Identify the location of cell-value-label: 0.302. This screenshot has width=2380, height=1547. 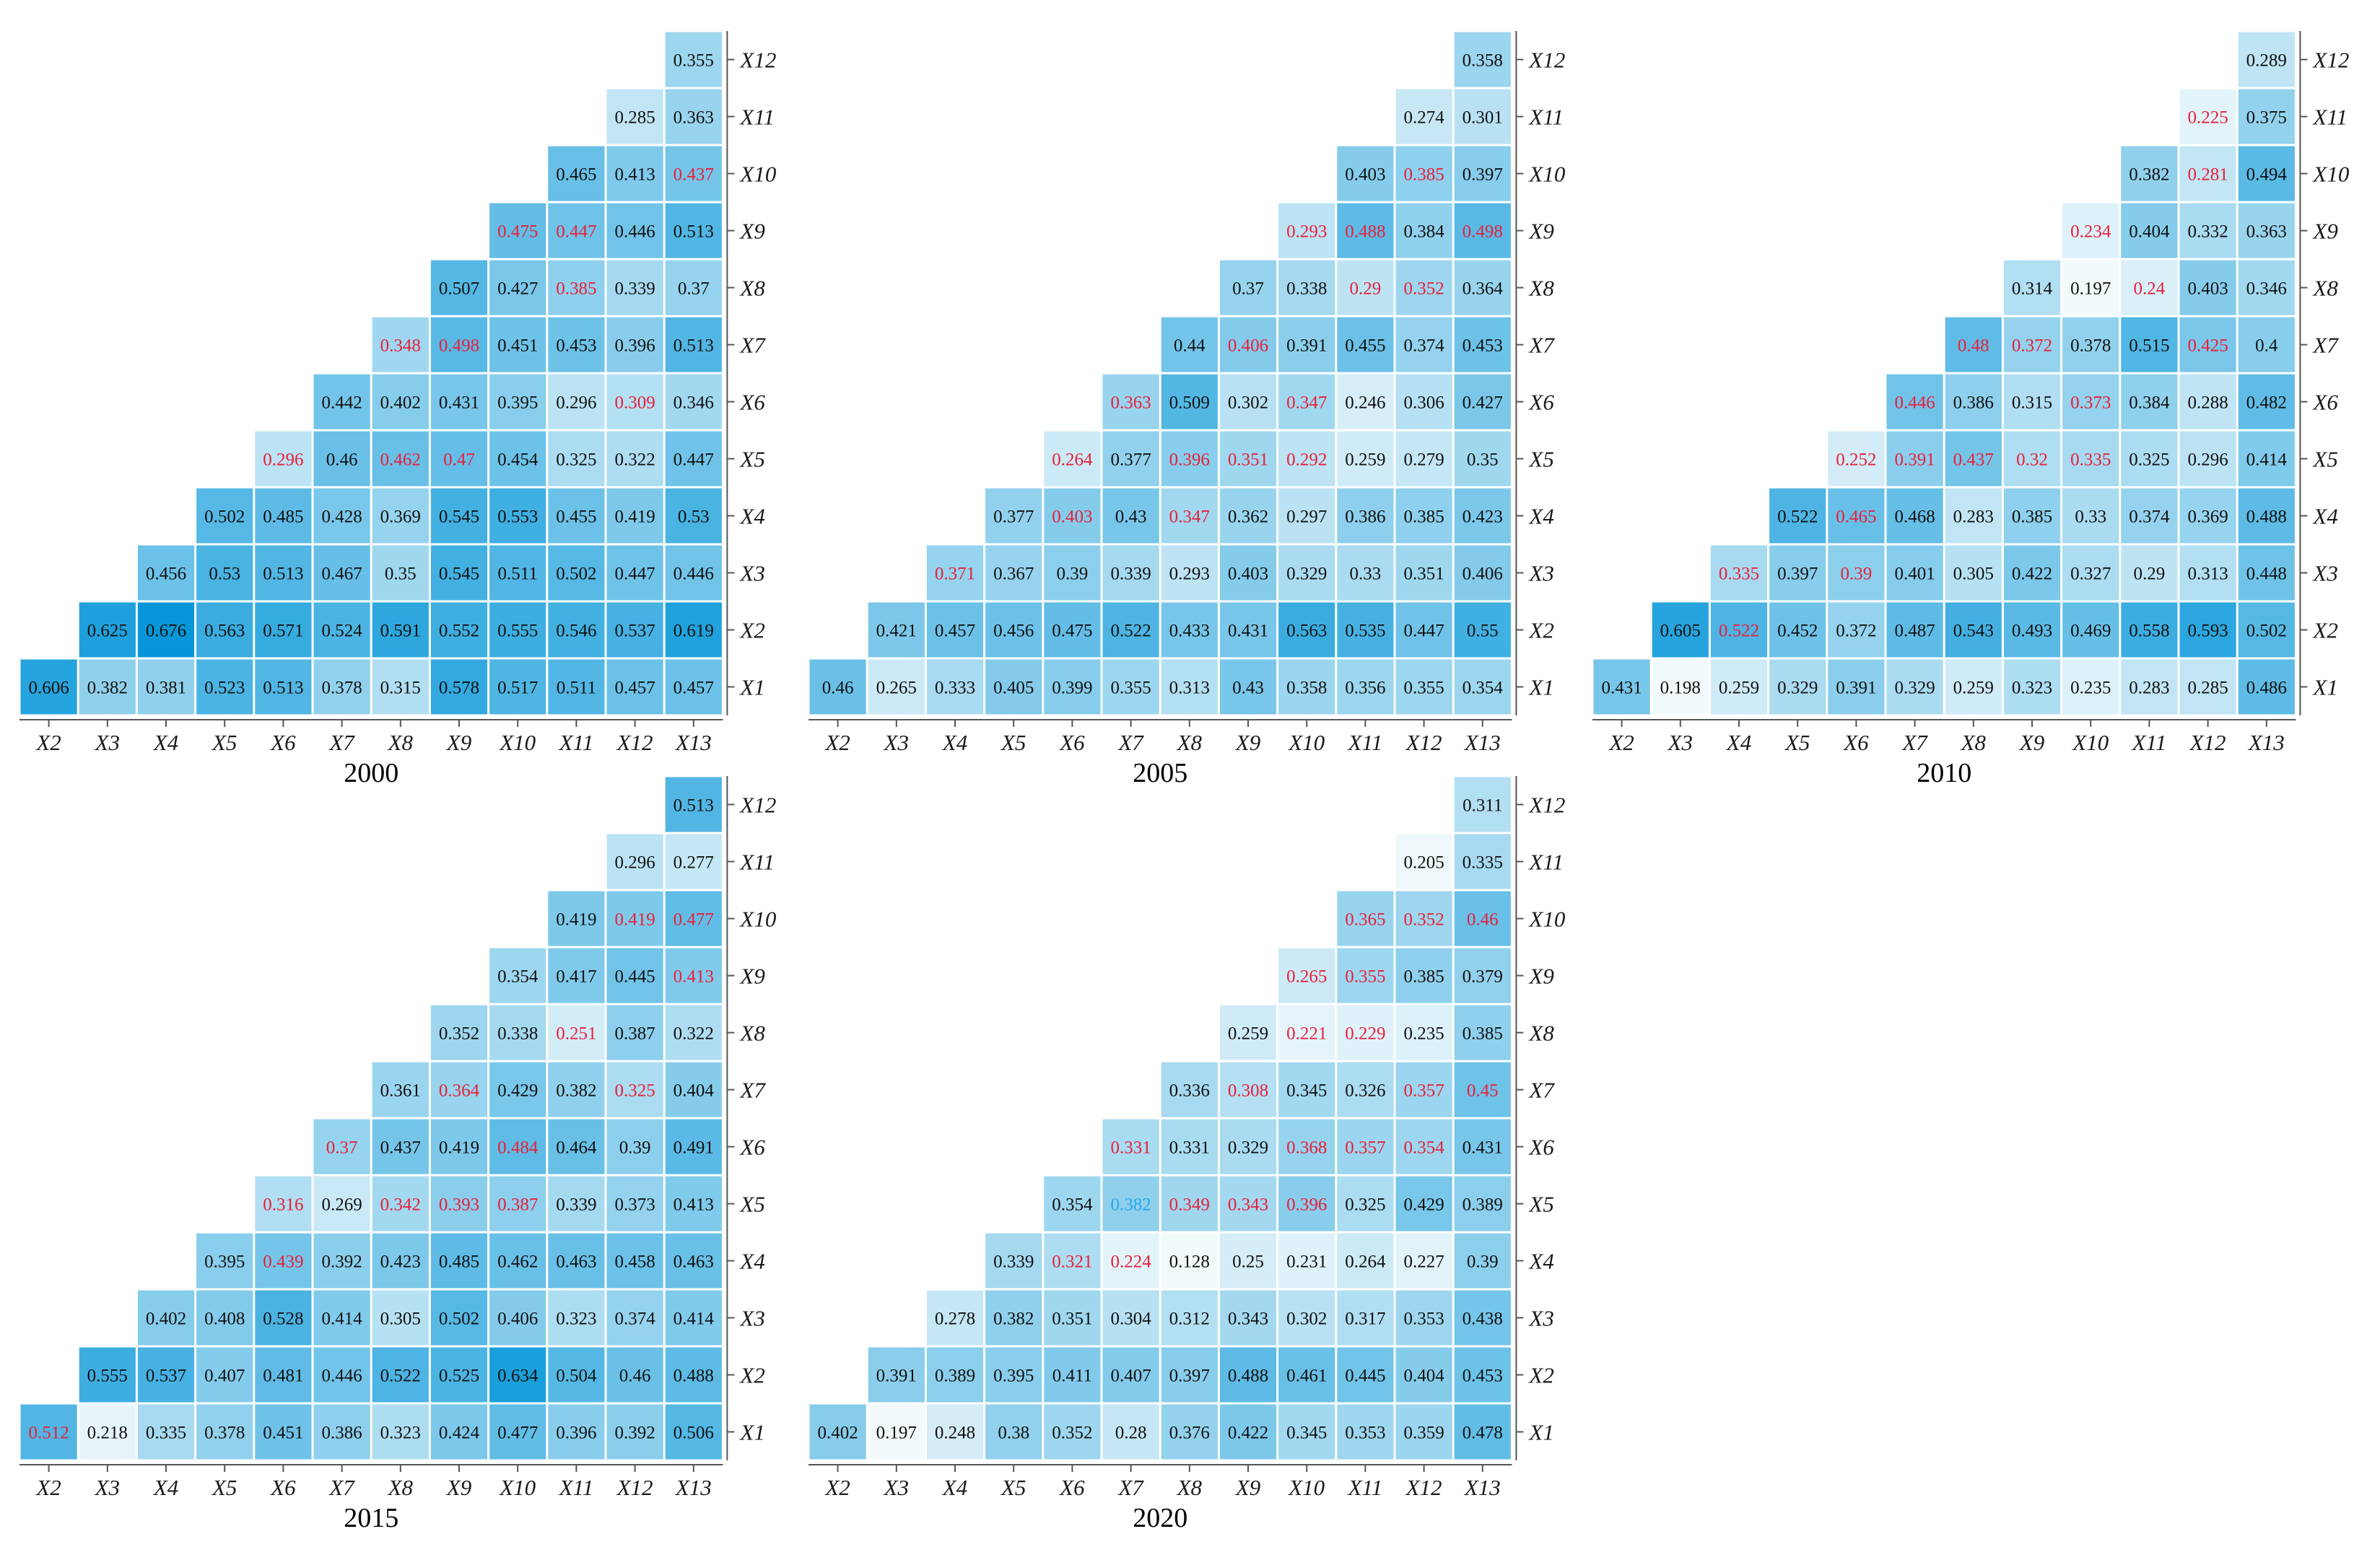
(1306, 1319).